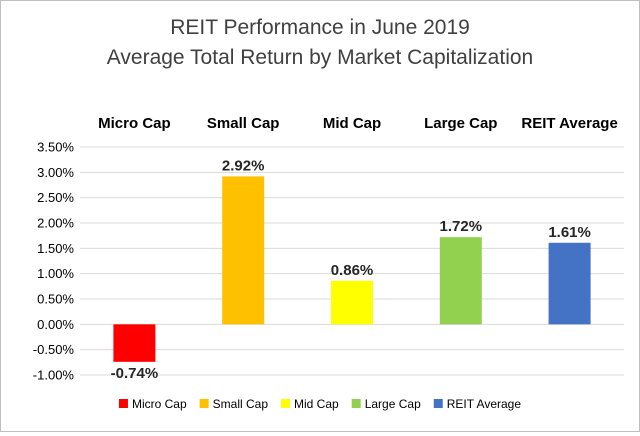 This screenshot has height=436, width=640. Describe the element at coordinates (55, 172) in the screenshot. I see `y-tick-label: 3.00%` at that location.